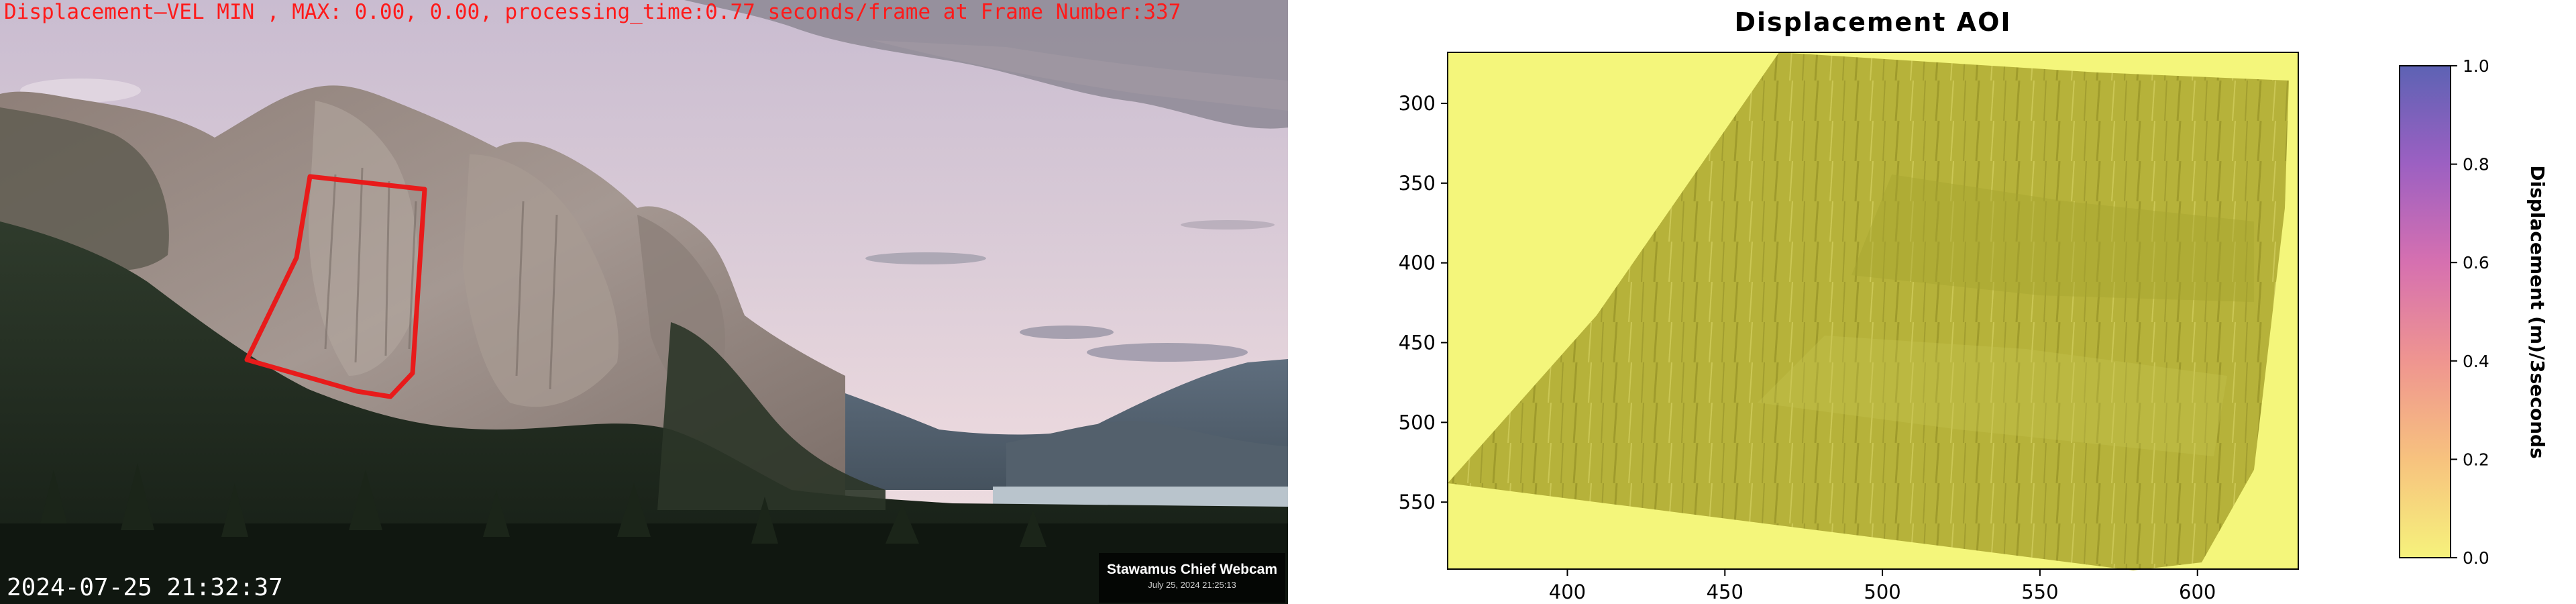 This screenshot has height=604, width=2576. I want to click on watermark-title: Stawamus Chief Webcam, so click(1192, 569).